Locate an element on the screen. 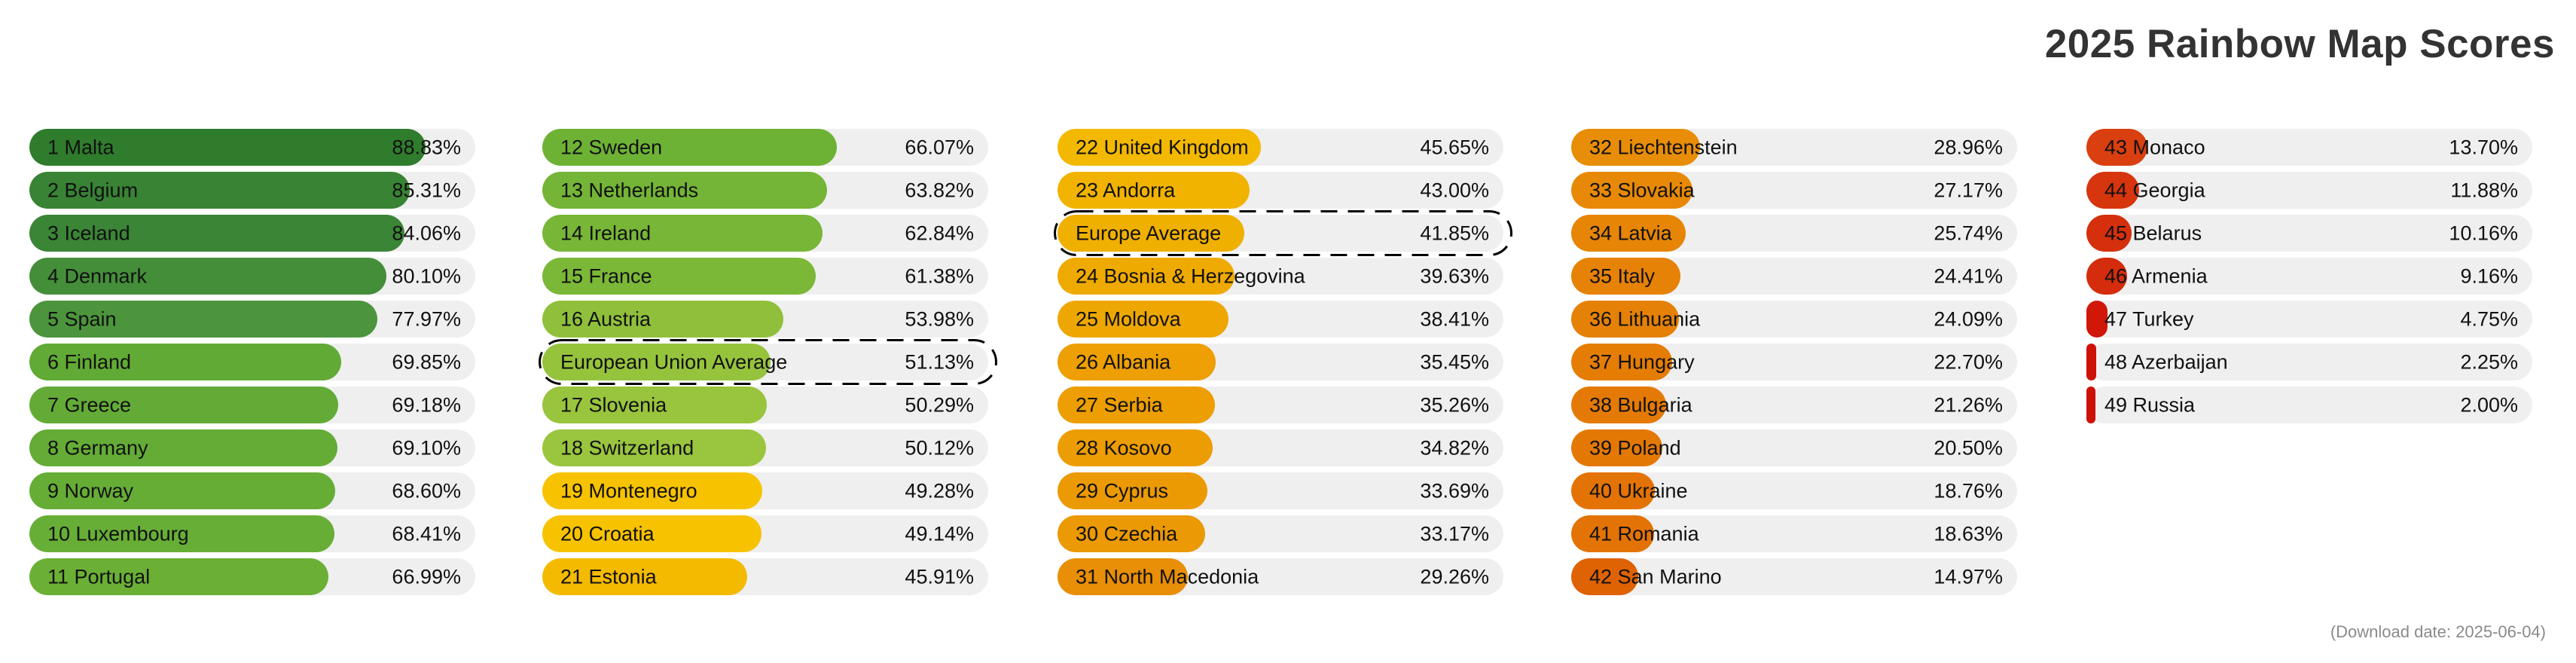 The width and height of the screenshot is (2576, 663). score-value: 41.85% is located at coordinates (1455, 233).